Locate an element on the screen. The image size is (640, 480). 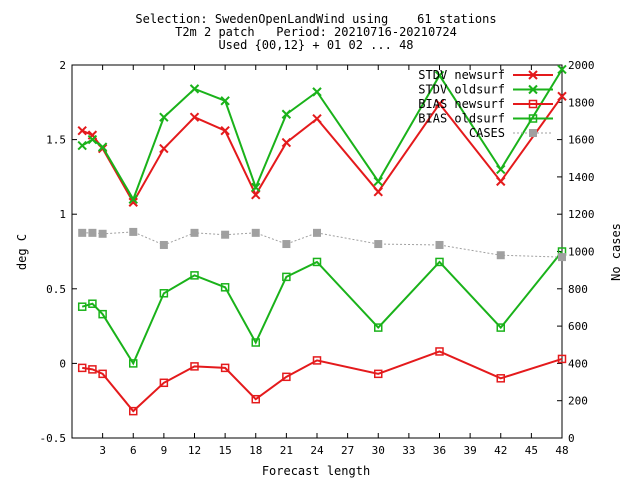
x-axis-label: Forecast length is located at coordinates (316, 471).